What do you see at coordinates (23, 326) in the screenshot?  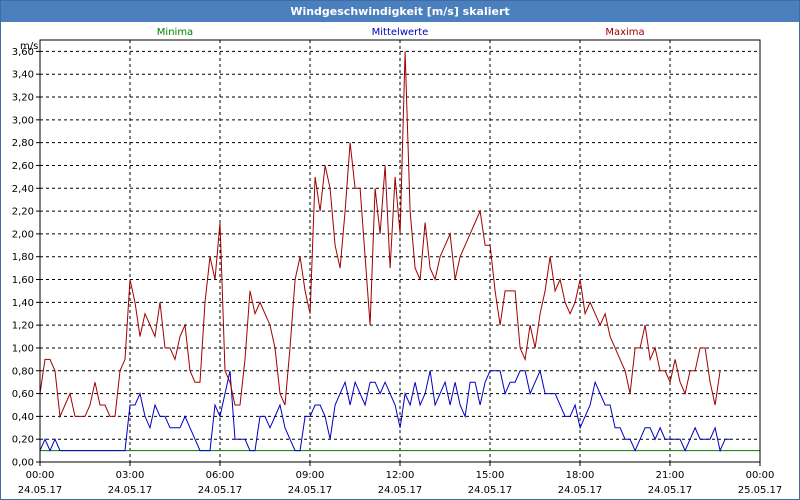 I see `y-tick-label: 1,20` at bounding box center [23, 326].